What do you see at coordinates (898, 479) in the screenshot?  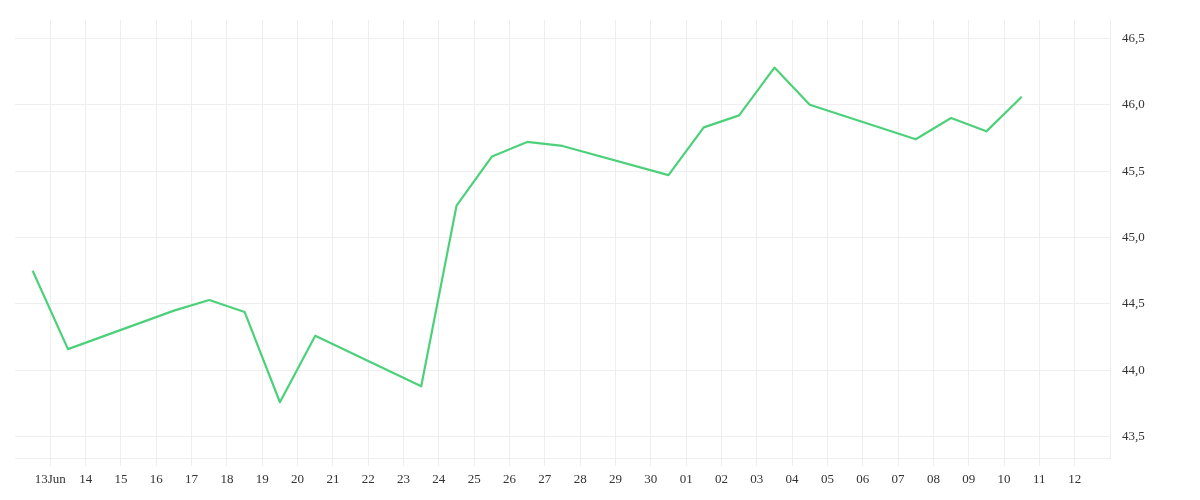 I see `x-tick-label: 07` at bounding box center [898, 479].